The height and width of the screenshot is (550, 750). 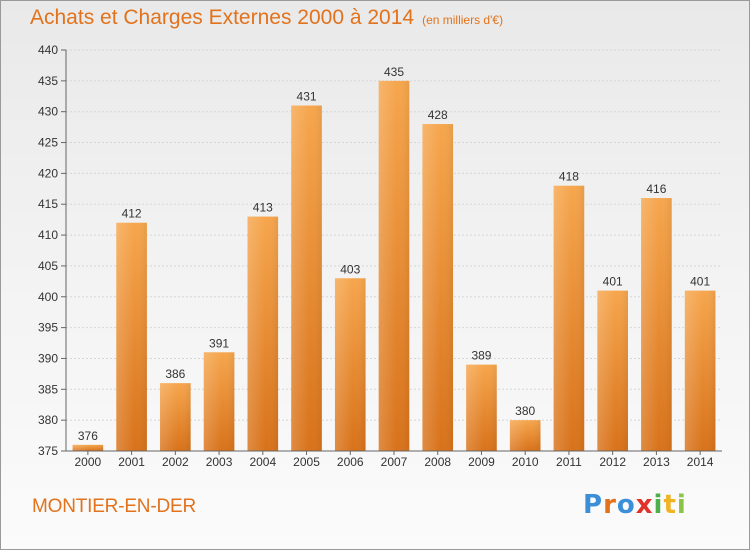 I want to click on y-tick-label: 405, so click(x=48, y=266).